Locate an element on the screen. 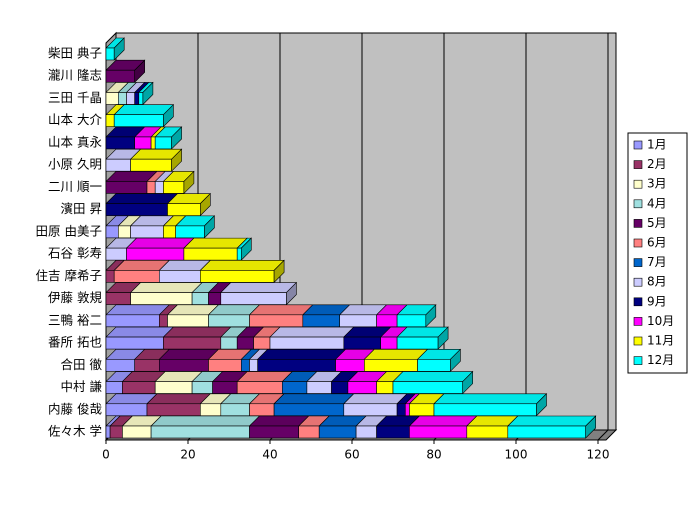 The height and width of the screenshot is (506, 695). category-label: 佐々木 学 is located at coordinates (75, 431).